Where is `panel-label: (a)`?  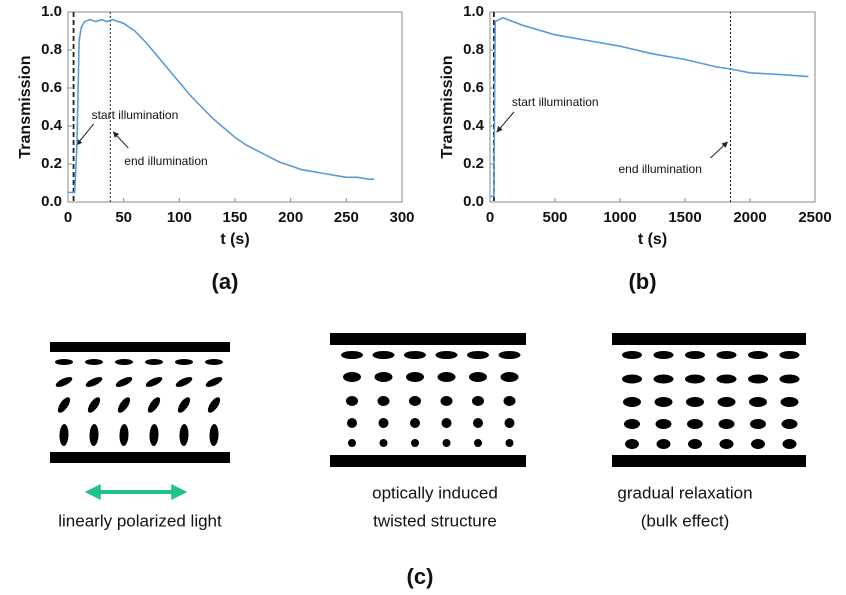
panel-label: (a) is located at coordinates (225, 281).